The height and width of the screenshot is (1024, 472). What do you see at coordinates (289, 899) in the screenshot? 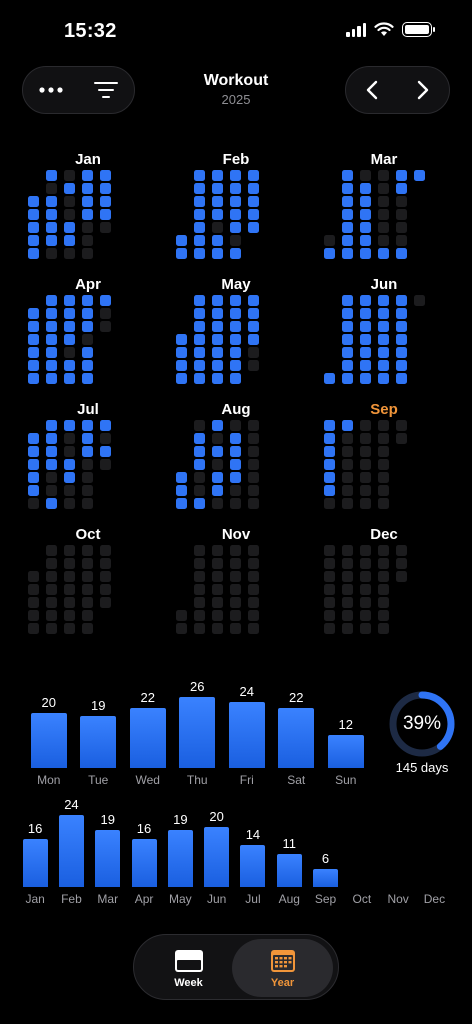
I see `bar-category-label: Aug` at bounding box center [289, 899].